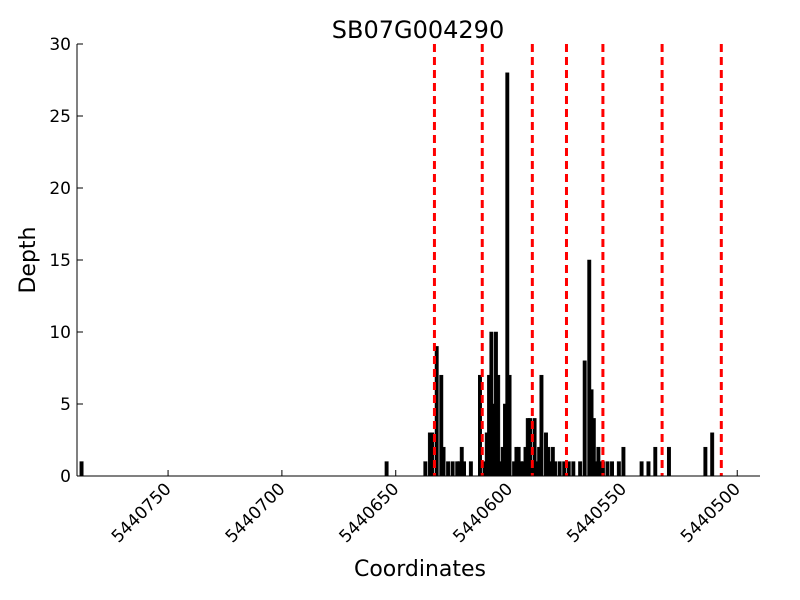  I want to click on y-tick-label: 30, so click(60, 45).